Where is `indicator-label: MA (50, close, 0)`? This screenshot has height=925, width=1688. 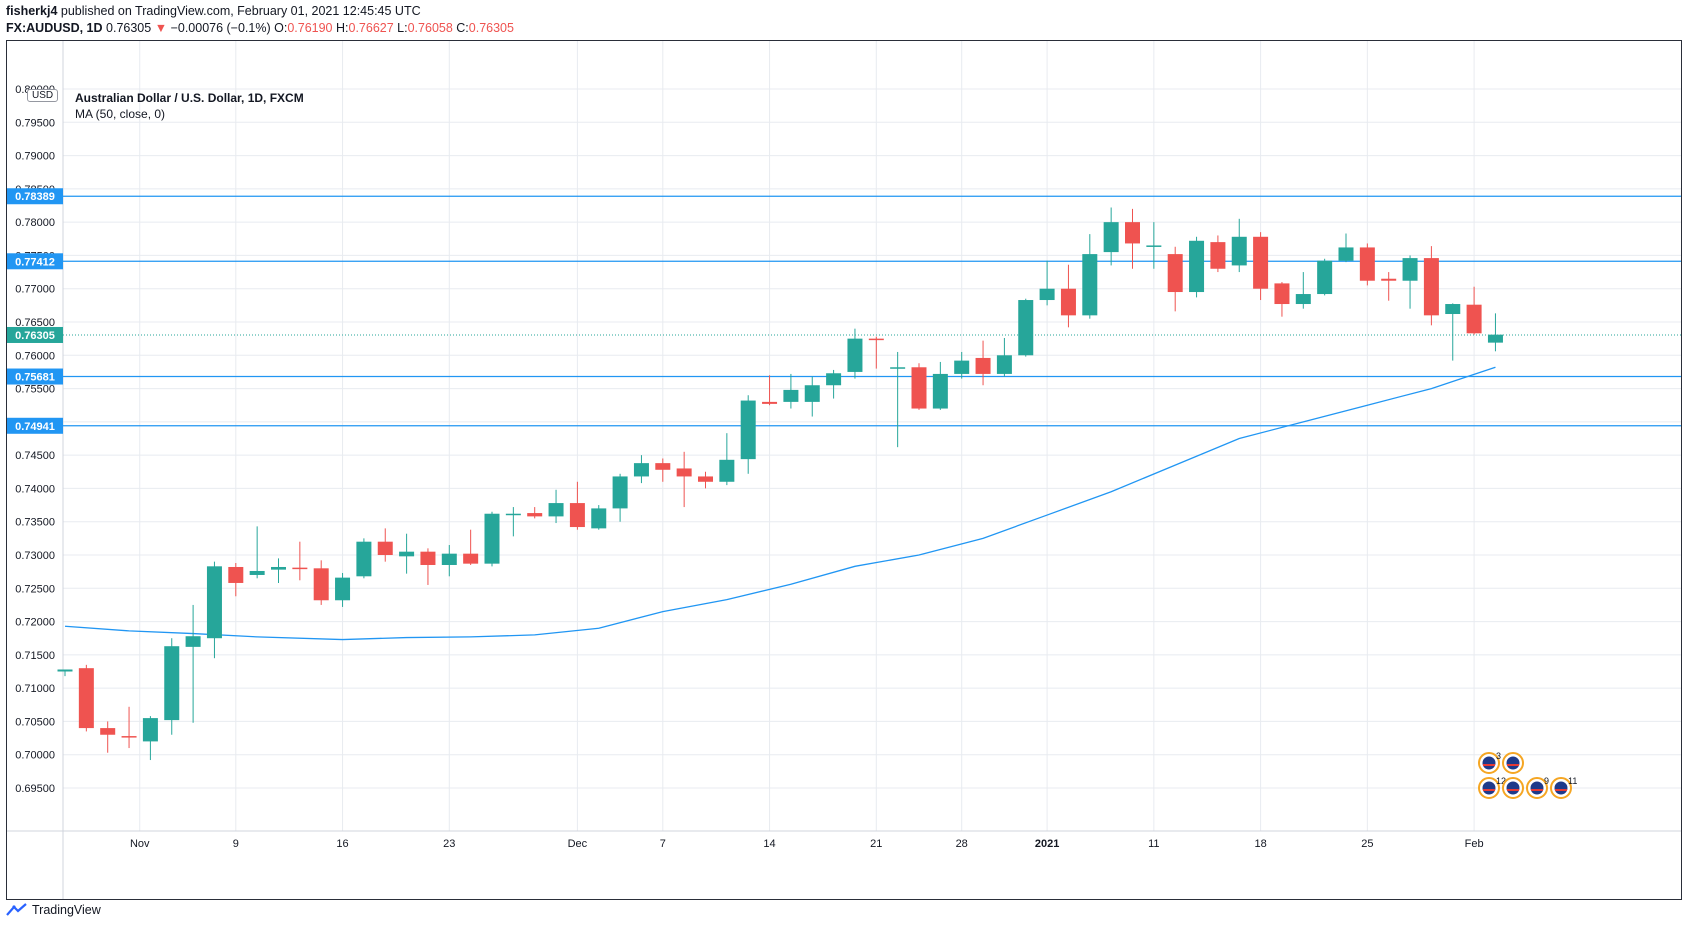 indicator-label: MA (50, close, 0) is located at coordinates (120, 114).